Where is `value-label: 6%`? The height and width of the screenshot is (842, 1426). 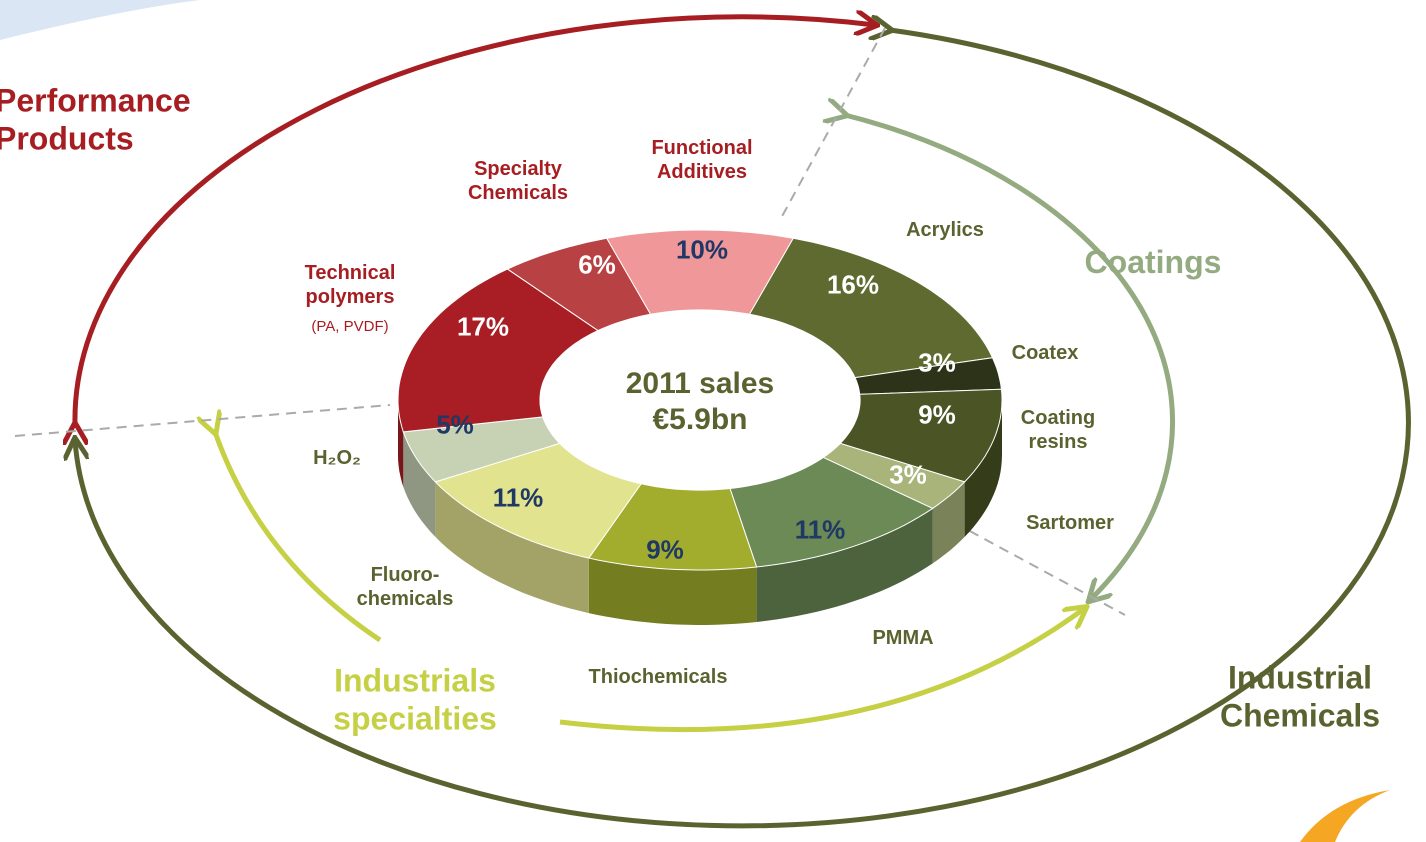 value-label: 6% is located at coordinates (597, 264).